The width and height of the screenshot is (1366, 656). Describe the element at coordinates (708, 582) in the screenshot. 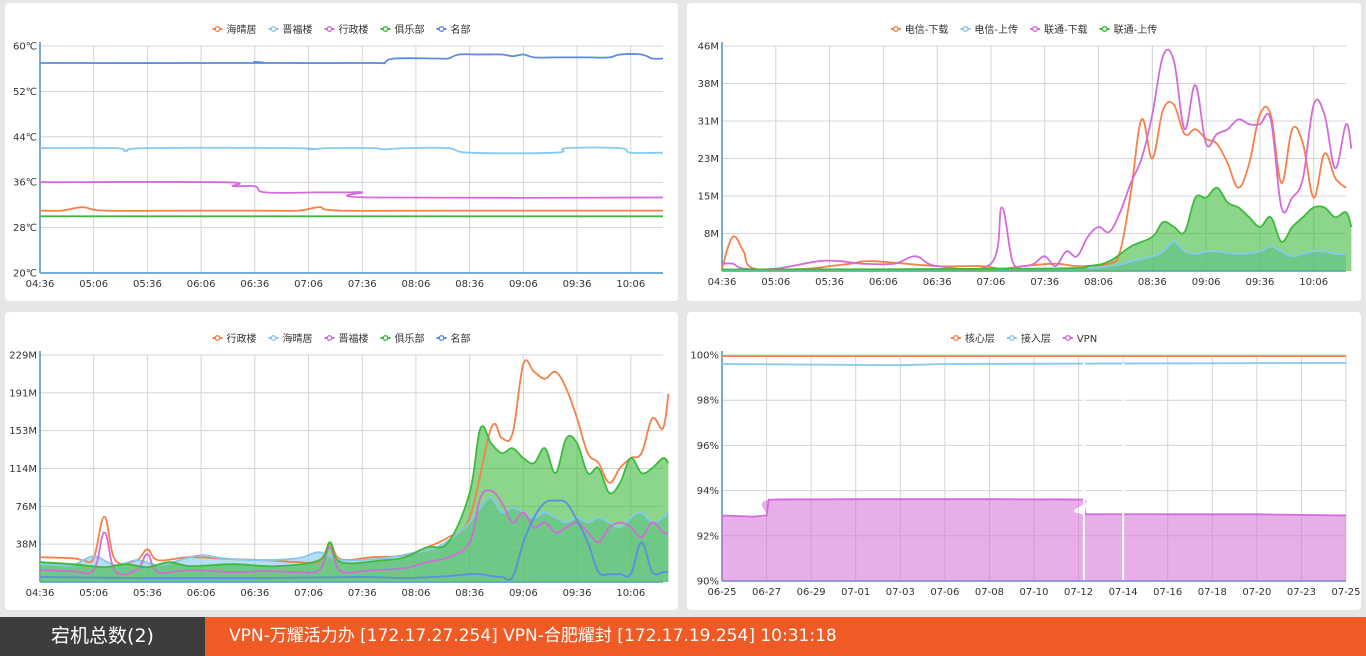

I see `y-tick-label: 90%` at that location.